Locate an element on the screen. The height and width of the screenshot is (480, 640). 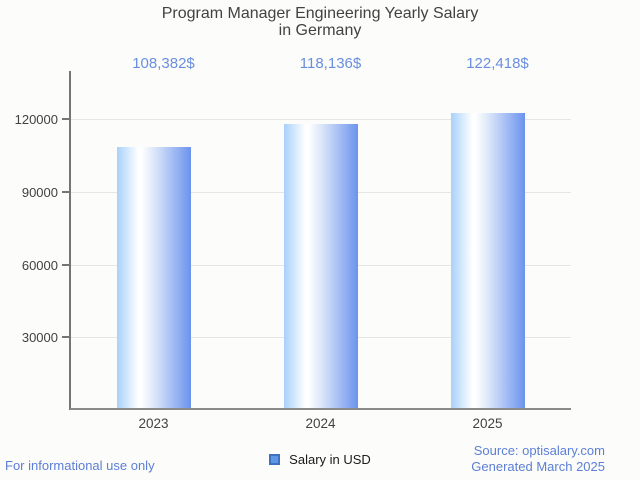
bar-2025 is located at coordinates (487, 261).